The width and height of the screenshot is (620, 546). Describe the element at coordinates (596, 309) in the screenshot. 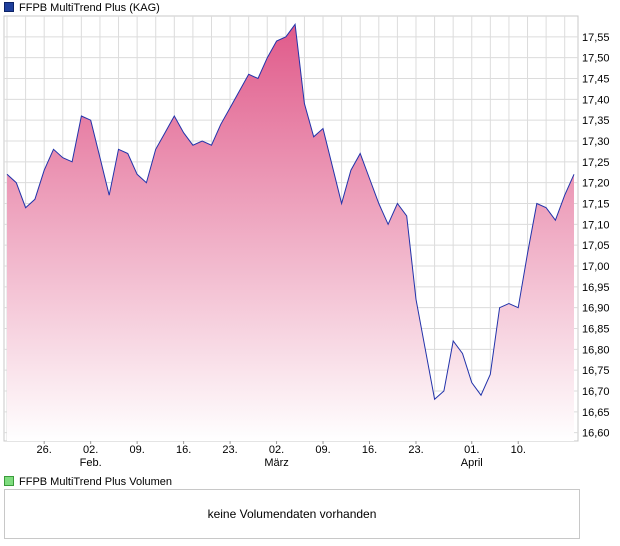

I see `y-tick-label: 16,90` at that location.